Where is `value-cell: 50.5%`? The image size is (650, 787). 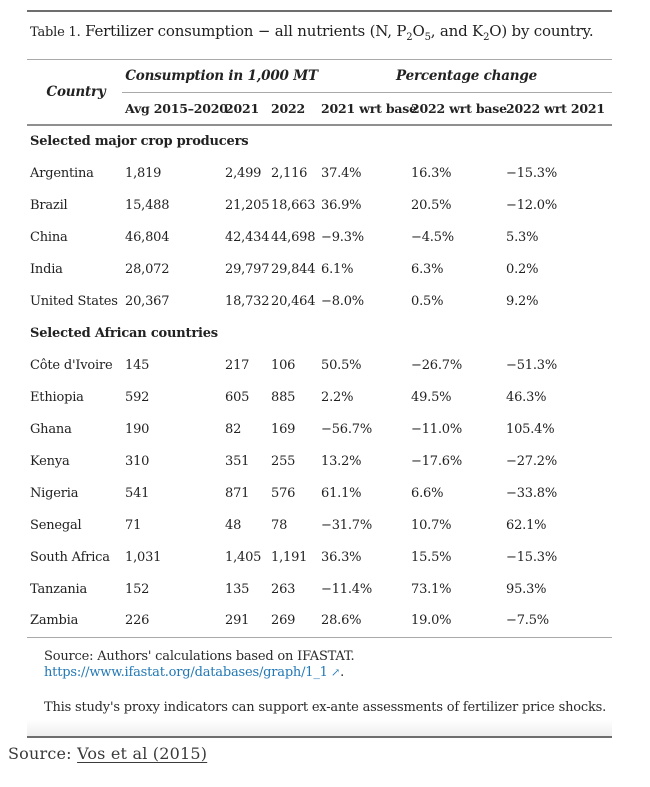
value-cell: 50.5% is located at coordinates (341, 365).